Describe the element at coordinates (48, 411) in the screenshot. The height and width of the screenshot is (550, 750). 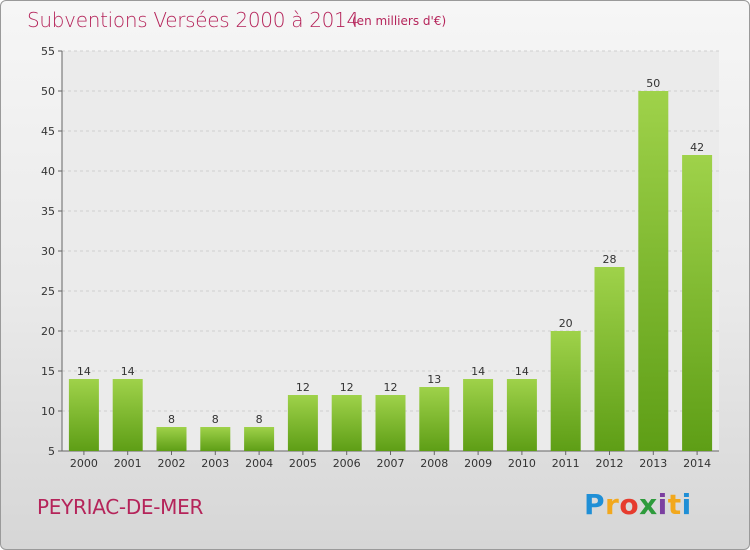
I see `y-tick-label: 10` at that location.